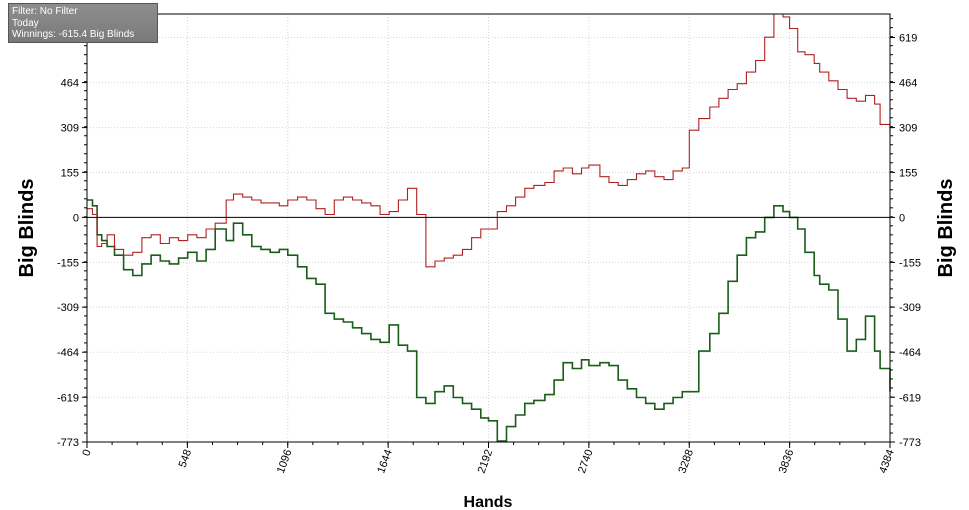 The height and width of the screenshot is (510, 969). Describe the element at coordinates (486, 461) in the screenshot. I see `x-tick-label: 2192` at that location.